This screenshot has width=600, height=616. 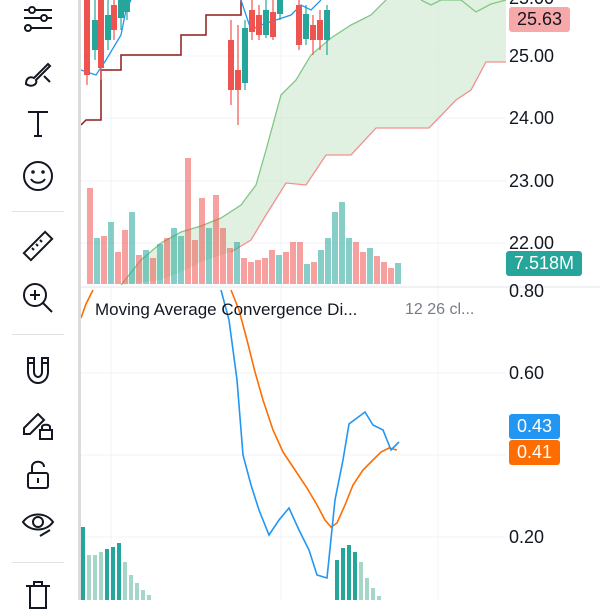 What do you see at coordinates (527, 537) in the screenshot?
I see `macd-axis-label: 0.20` at bounding box center [527, 537].